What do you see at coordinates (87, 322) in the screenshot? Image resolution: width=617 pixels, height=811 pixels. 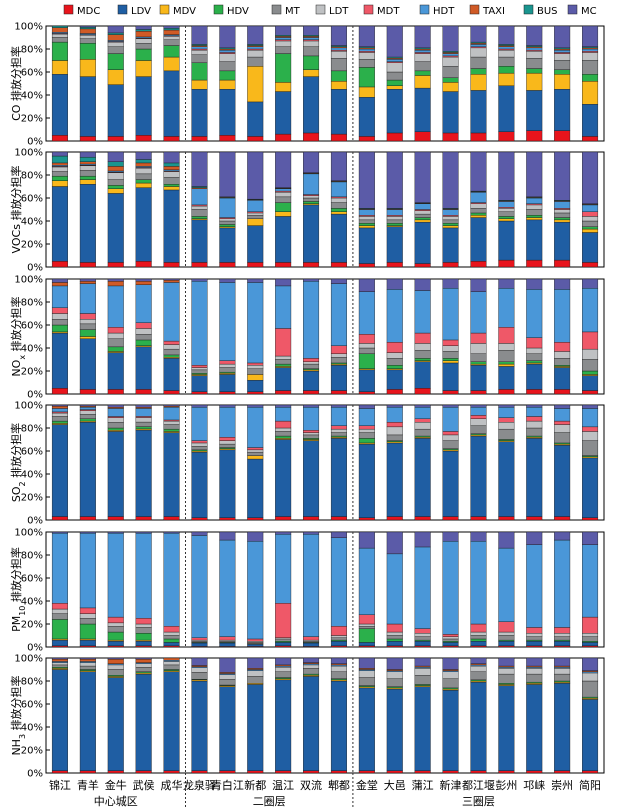 I see `bar-segment-青羊-ldt` at bounding box center [87, 322].